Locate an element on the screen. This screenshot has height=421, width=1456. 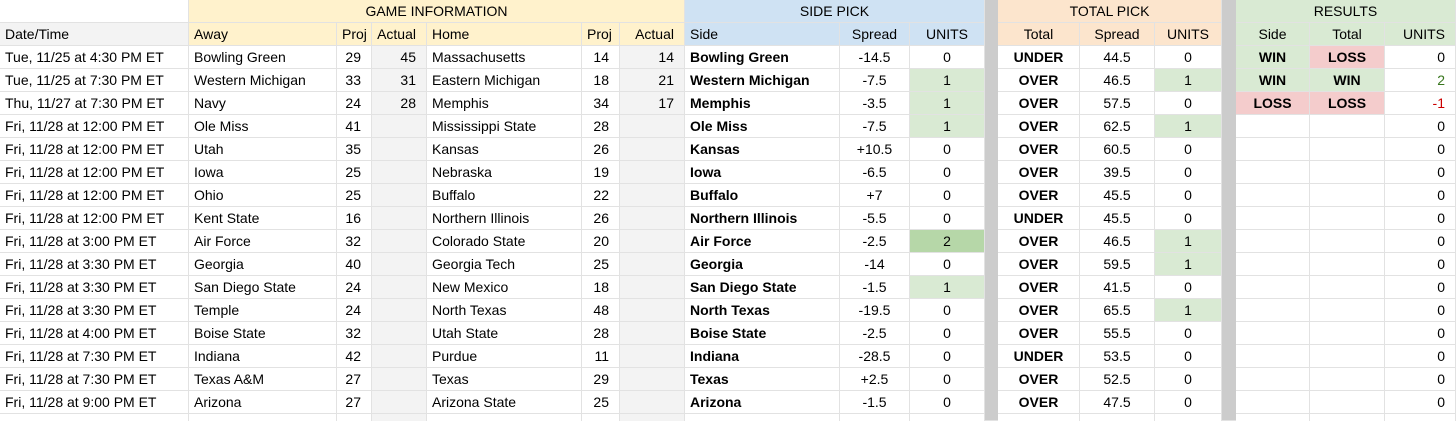
cell: UNDER is located at coordinates (1039, 57).